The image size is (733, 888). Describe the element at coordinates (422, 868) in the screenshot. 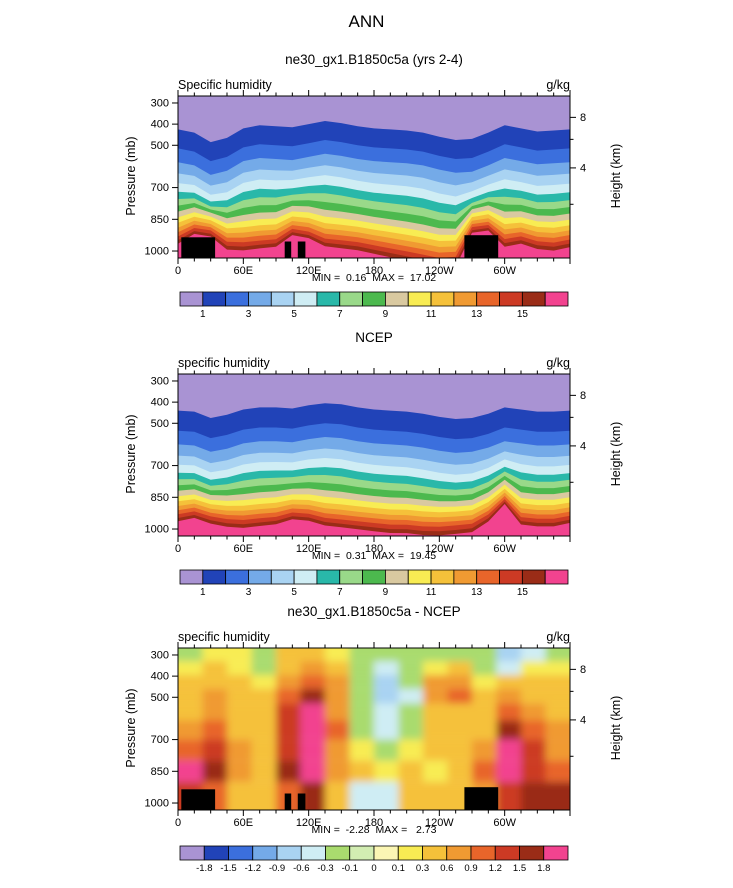

I see `colorbar-label: 0.3` at that location.